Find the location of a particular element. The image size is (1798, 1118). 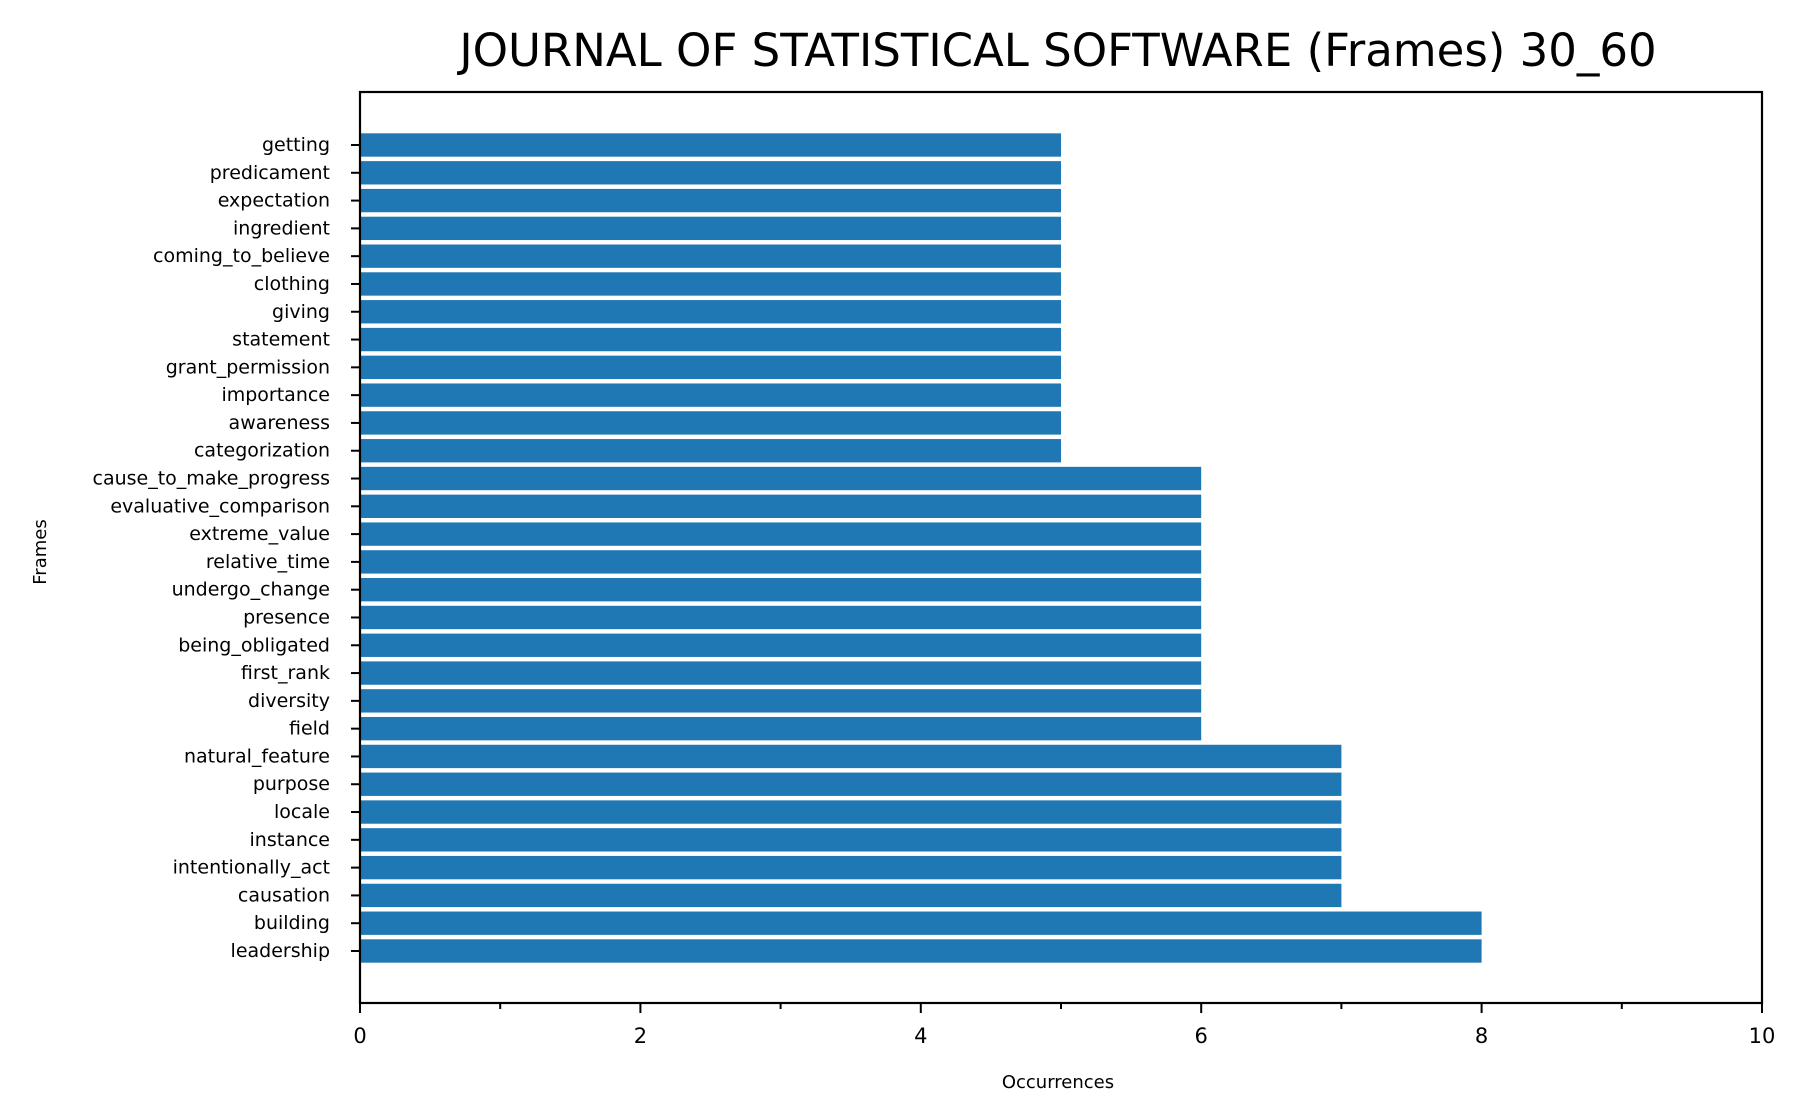

bar-being_obligated is located at coordinates (781, 645).